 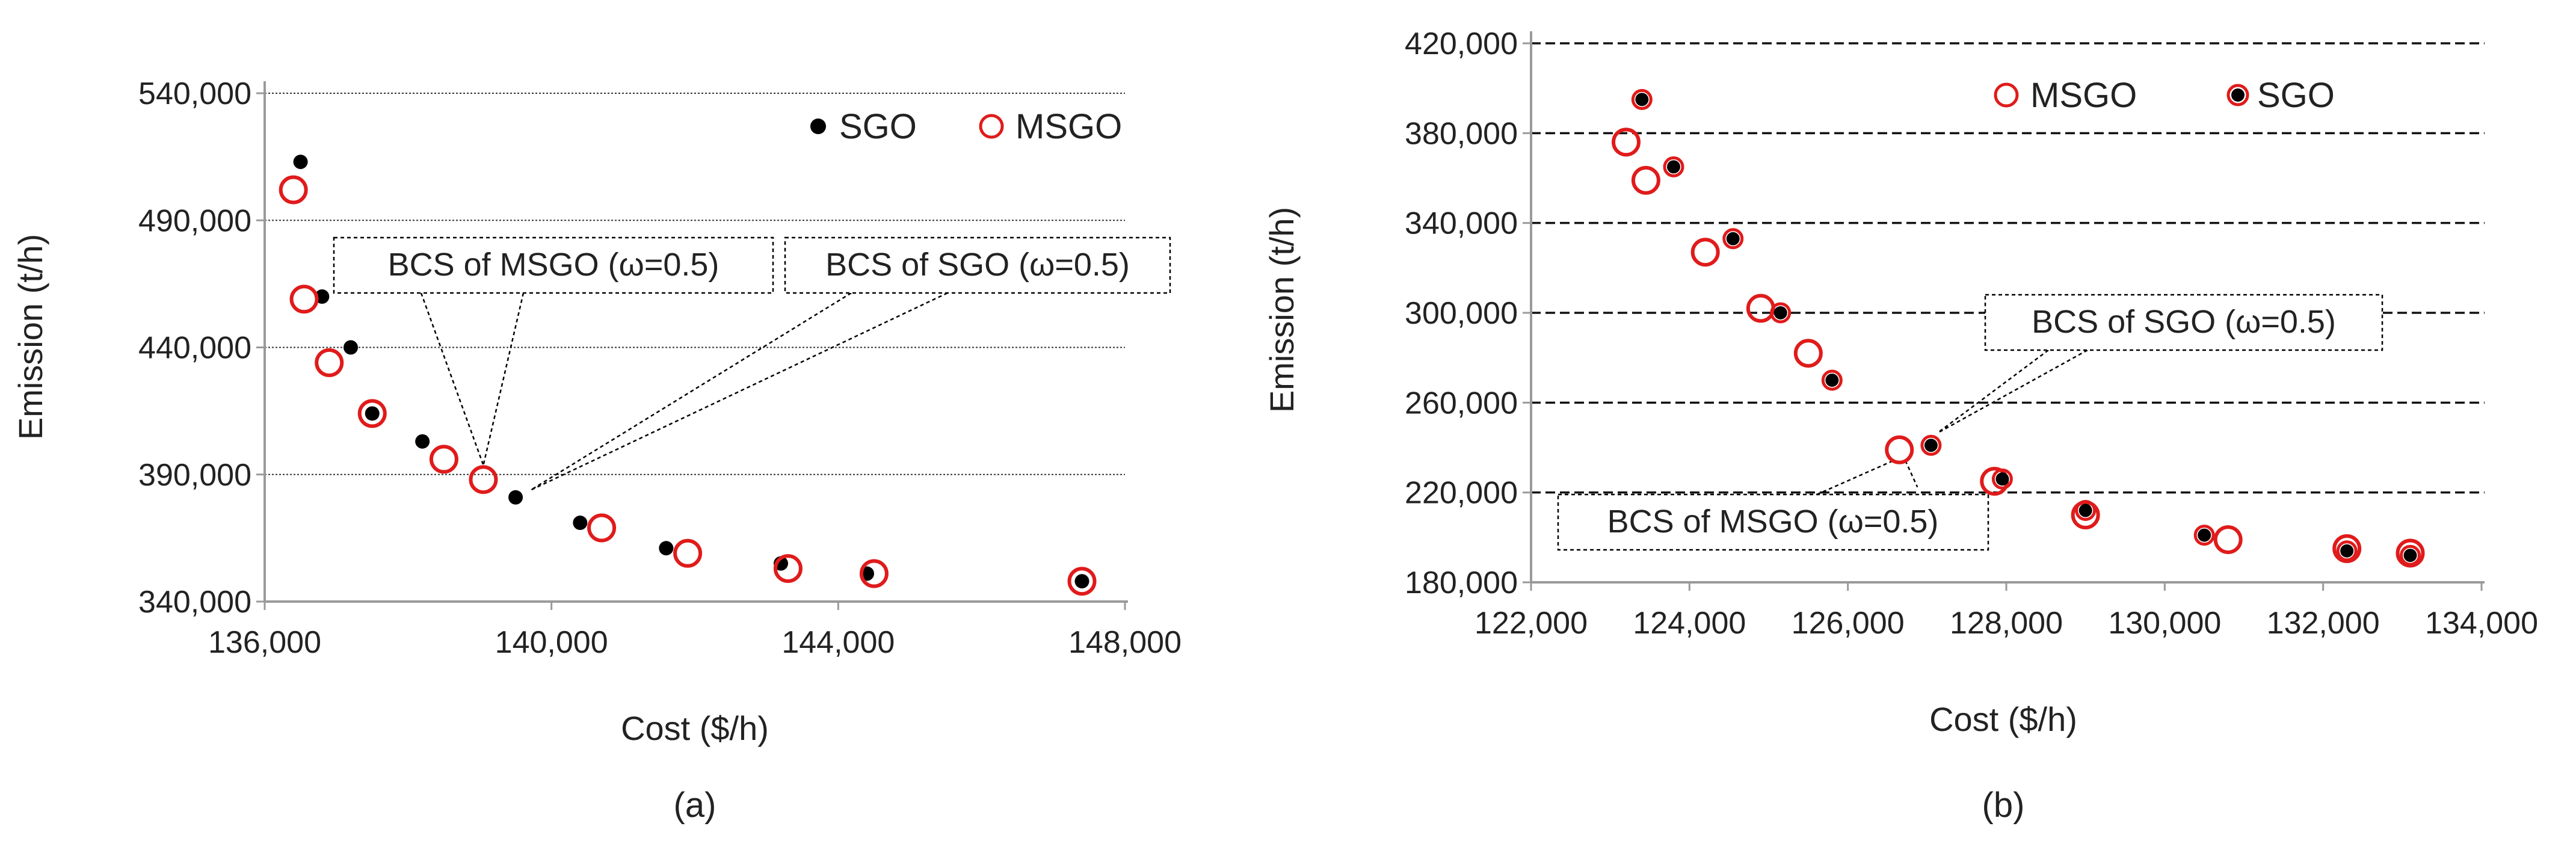 What do you see at coordinates (1461, 493) in the screenshot?
I see `chart-b-y-tick-label: 220,000` at bounding box center [1461, 493].